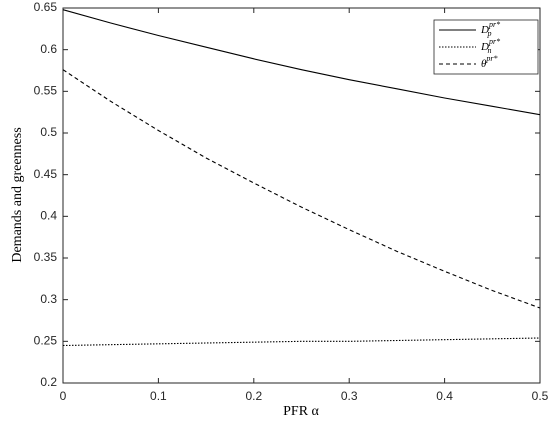  Describe the element at coordinates (46, 174) in the screenshot. I see `y-tick-label: 0.45` at that location.